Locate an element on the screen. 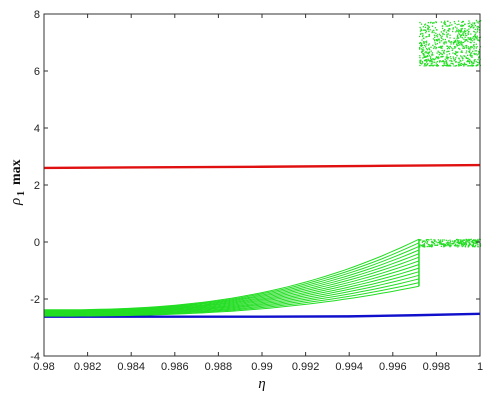  y-tick-label: -4 is located at coordinates (35, 357).